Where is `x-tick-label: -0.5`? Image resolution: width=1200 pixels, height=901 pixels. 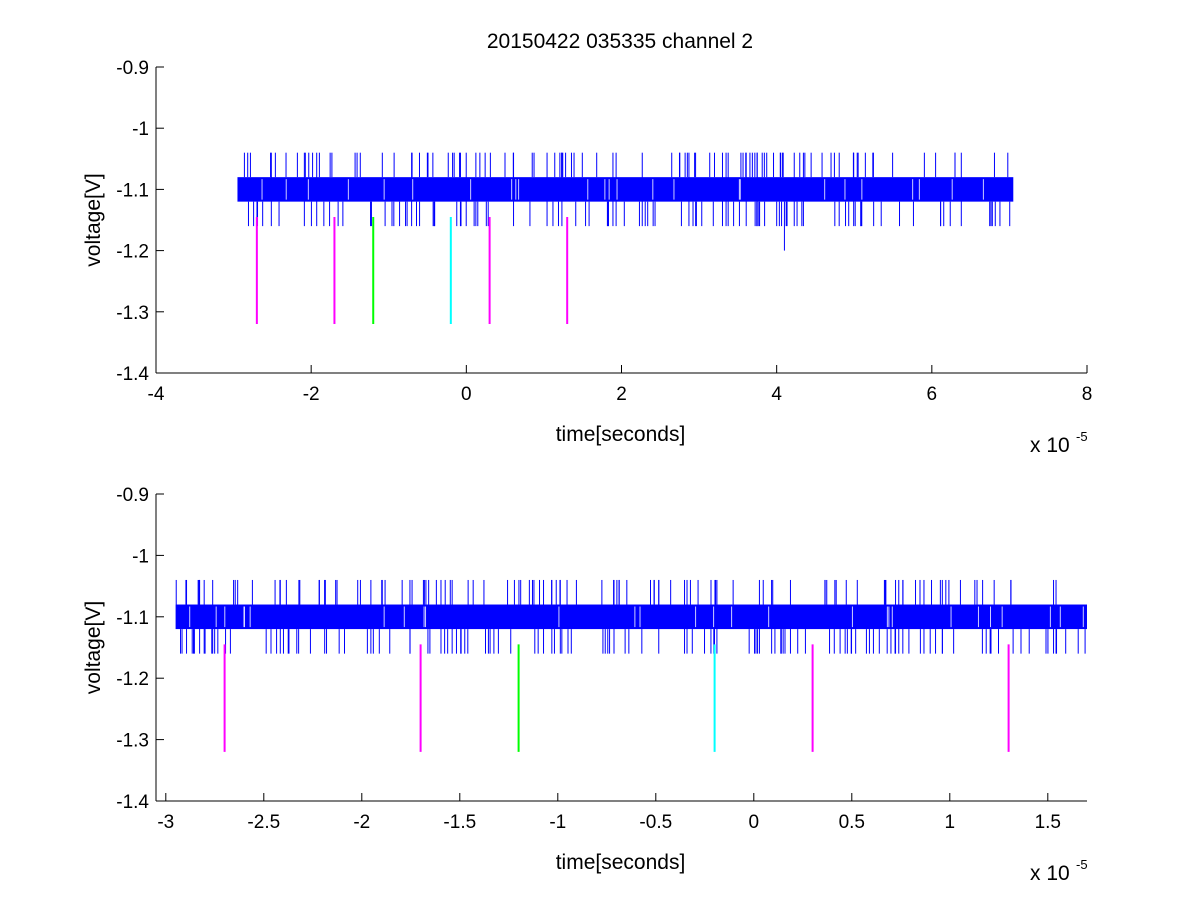 x-tick-label: -0.5 is located at coordinates (655, 822).